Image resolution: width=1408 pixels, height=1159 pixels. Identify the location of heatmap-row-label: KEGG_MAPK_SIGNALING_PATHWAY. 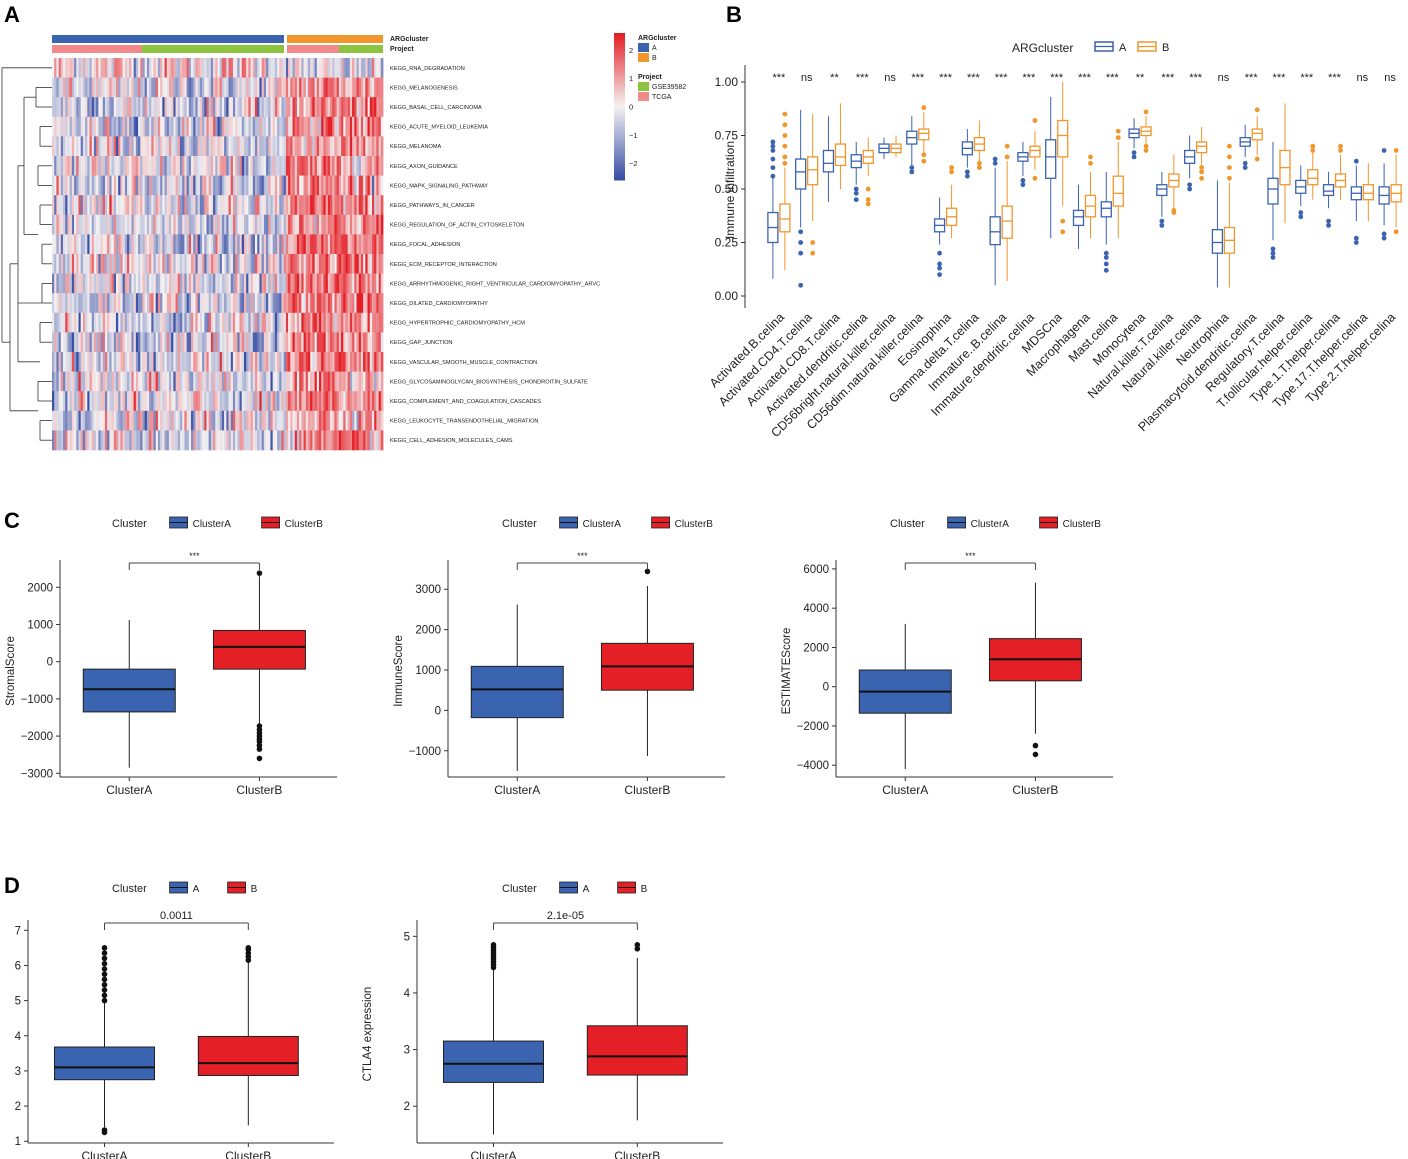
(439, 186).